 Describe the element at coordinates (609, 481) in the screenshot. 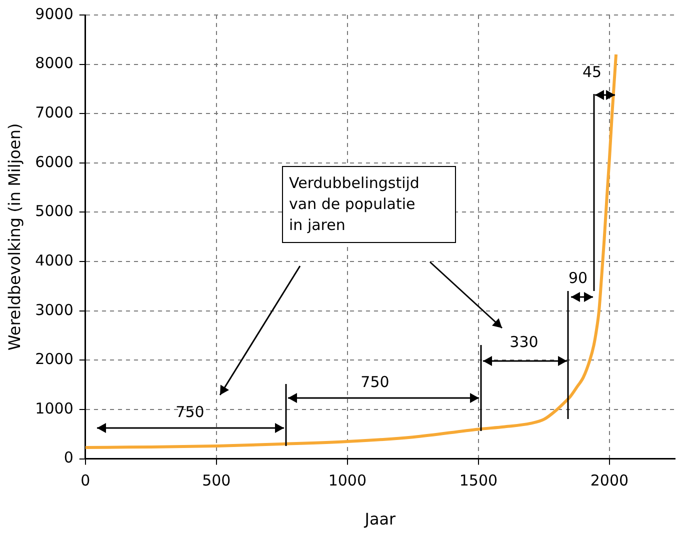

I see `x-tick-label: 2000` at that location.